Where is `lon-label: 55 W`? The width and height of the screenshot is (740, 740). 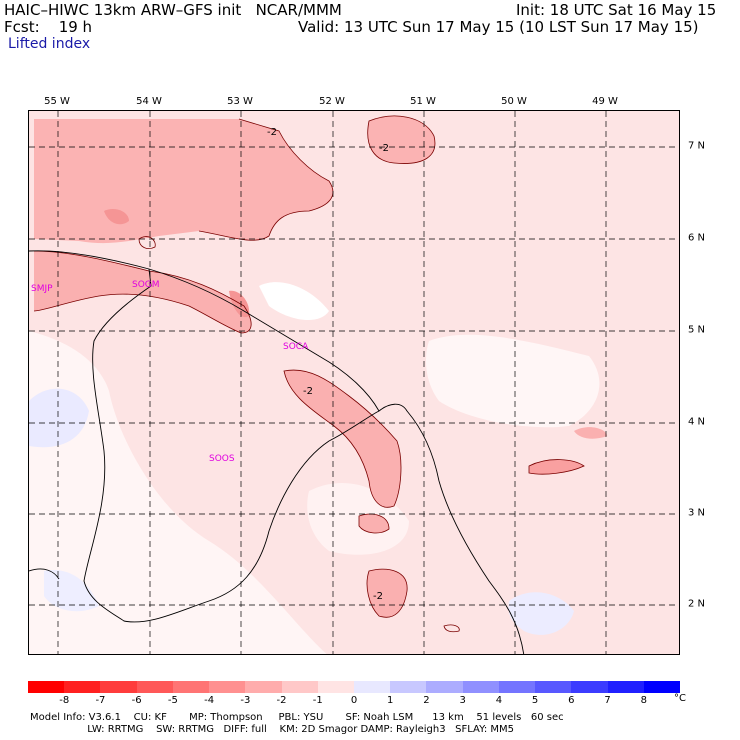
lon-label: 55 W is located at coordinates (57, 101).